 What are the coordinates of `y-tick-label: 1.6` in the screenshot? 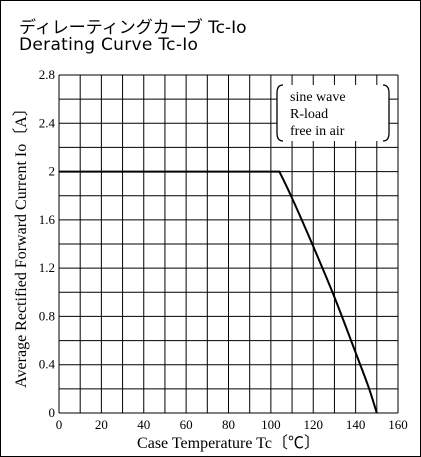 It's located at (47, 219).